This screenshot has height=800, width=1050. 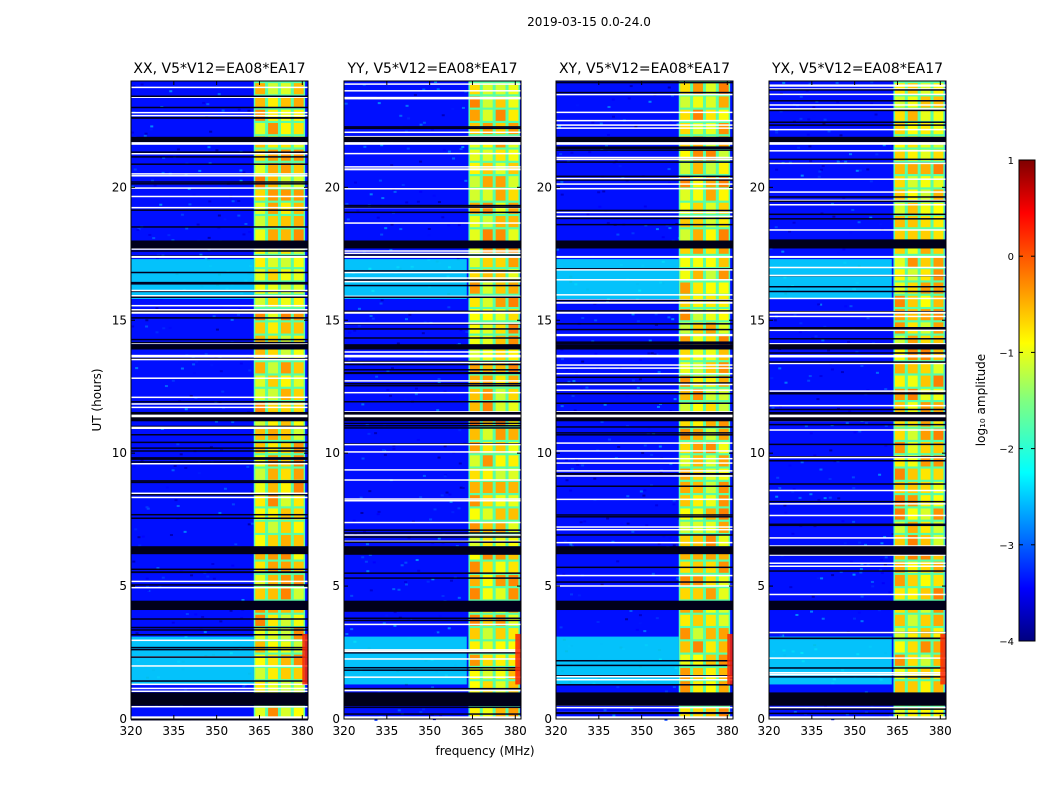 What do you see at coordinates (769, 731) in the screenshot?
I see `x-tick-label: 320` at bounding box center [769, 731].